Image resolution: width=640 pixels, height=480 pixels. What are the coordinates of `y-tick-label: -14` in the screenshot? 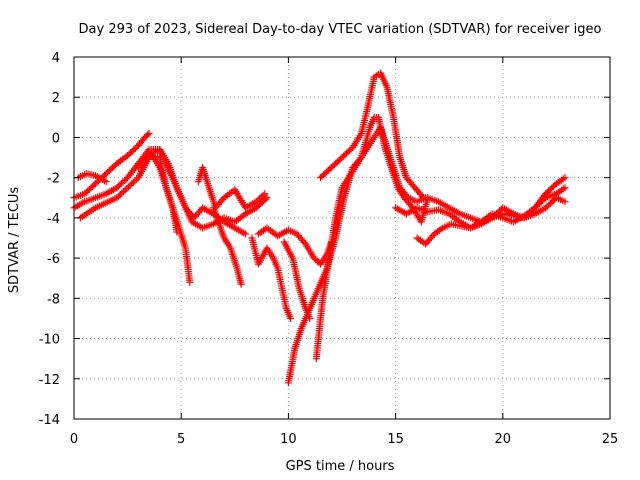 It's located at (49, 420).